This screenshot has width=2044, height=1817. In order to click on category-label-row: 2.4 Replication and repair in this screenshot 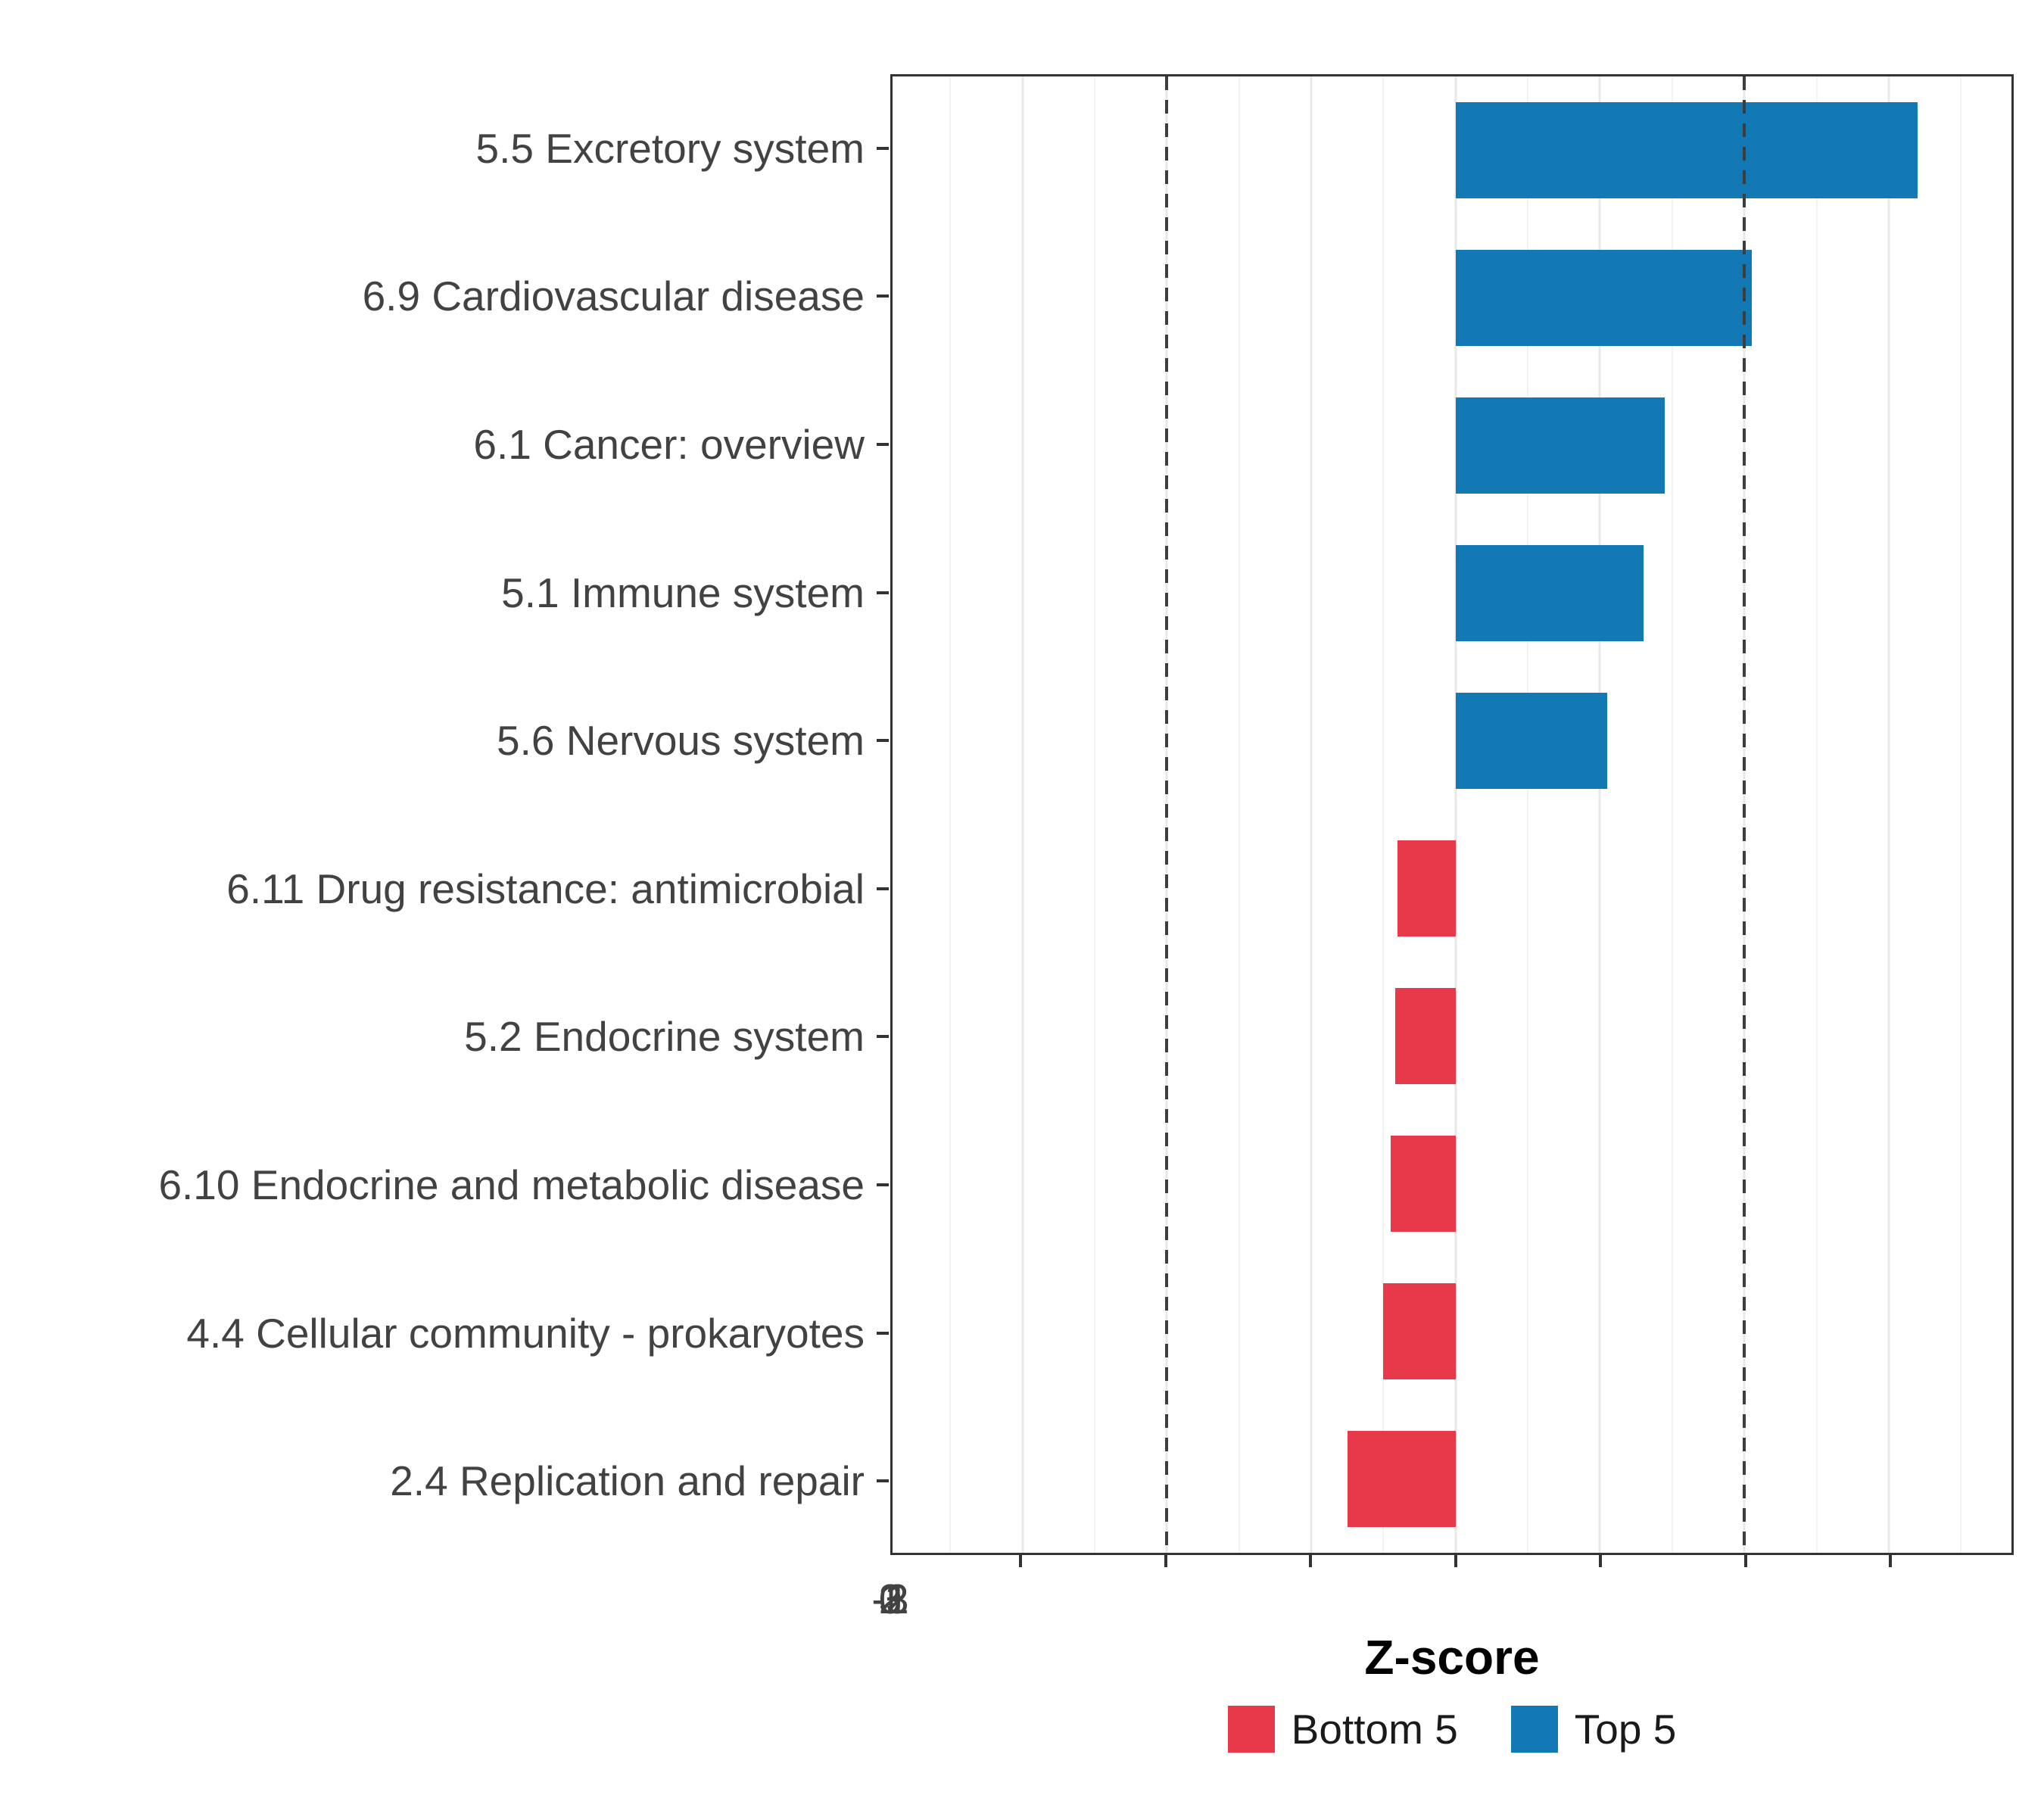, I will do `click(432, 1481)`.